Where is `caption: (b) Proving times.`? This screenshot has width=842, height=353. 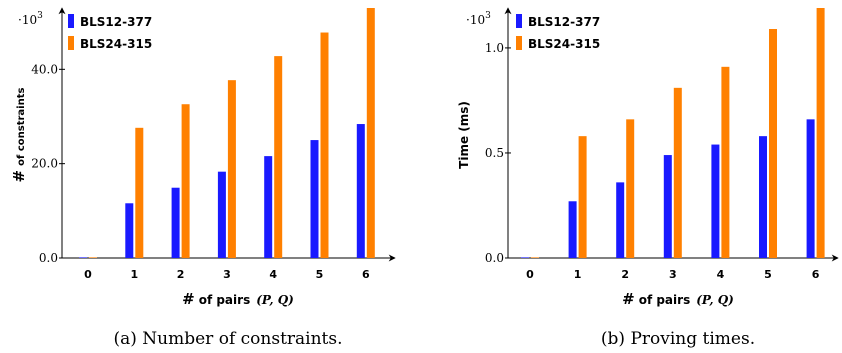
caption: (b) Proving times. is located at coordinates (678, 339).